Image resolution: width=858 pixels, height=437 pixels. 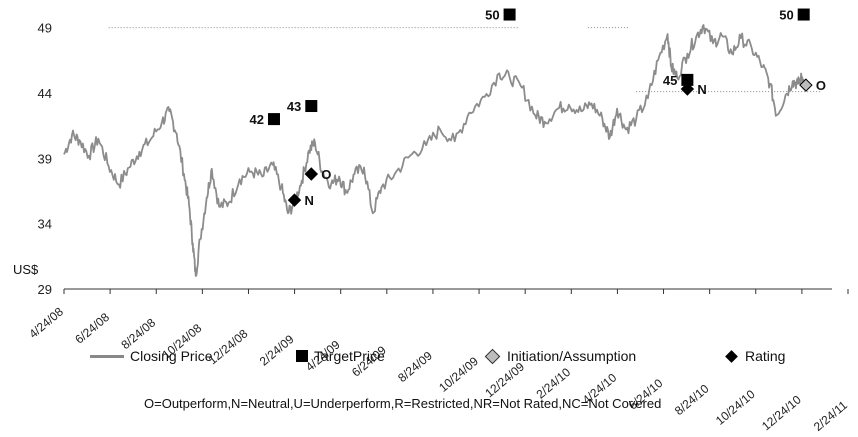 I want to click on legend-item-target-price: TargetPrice, so click(x=340, y=356).